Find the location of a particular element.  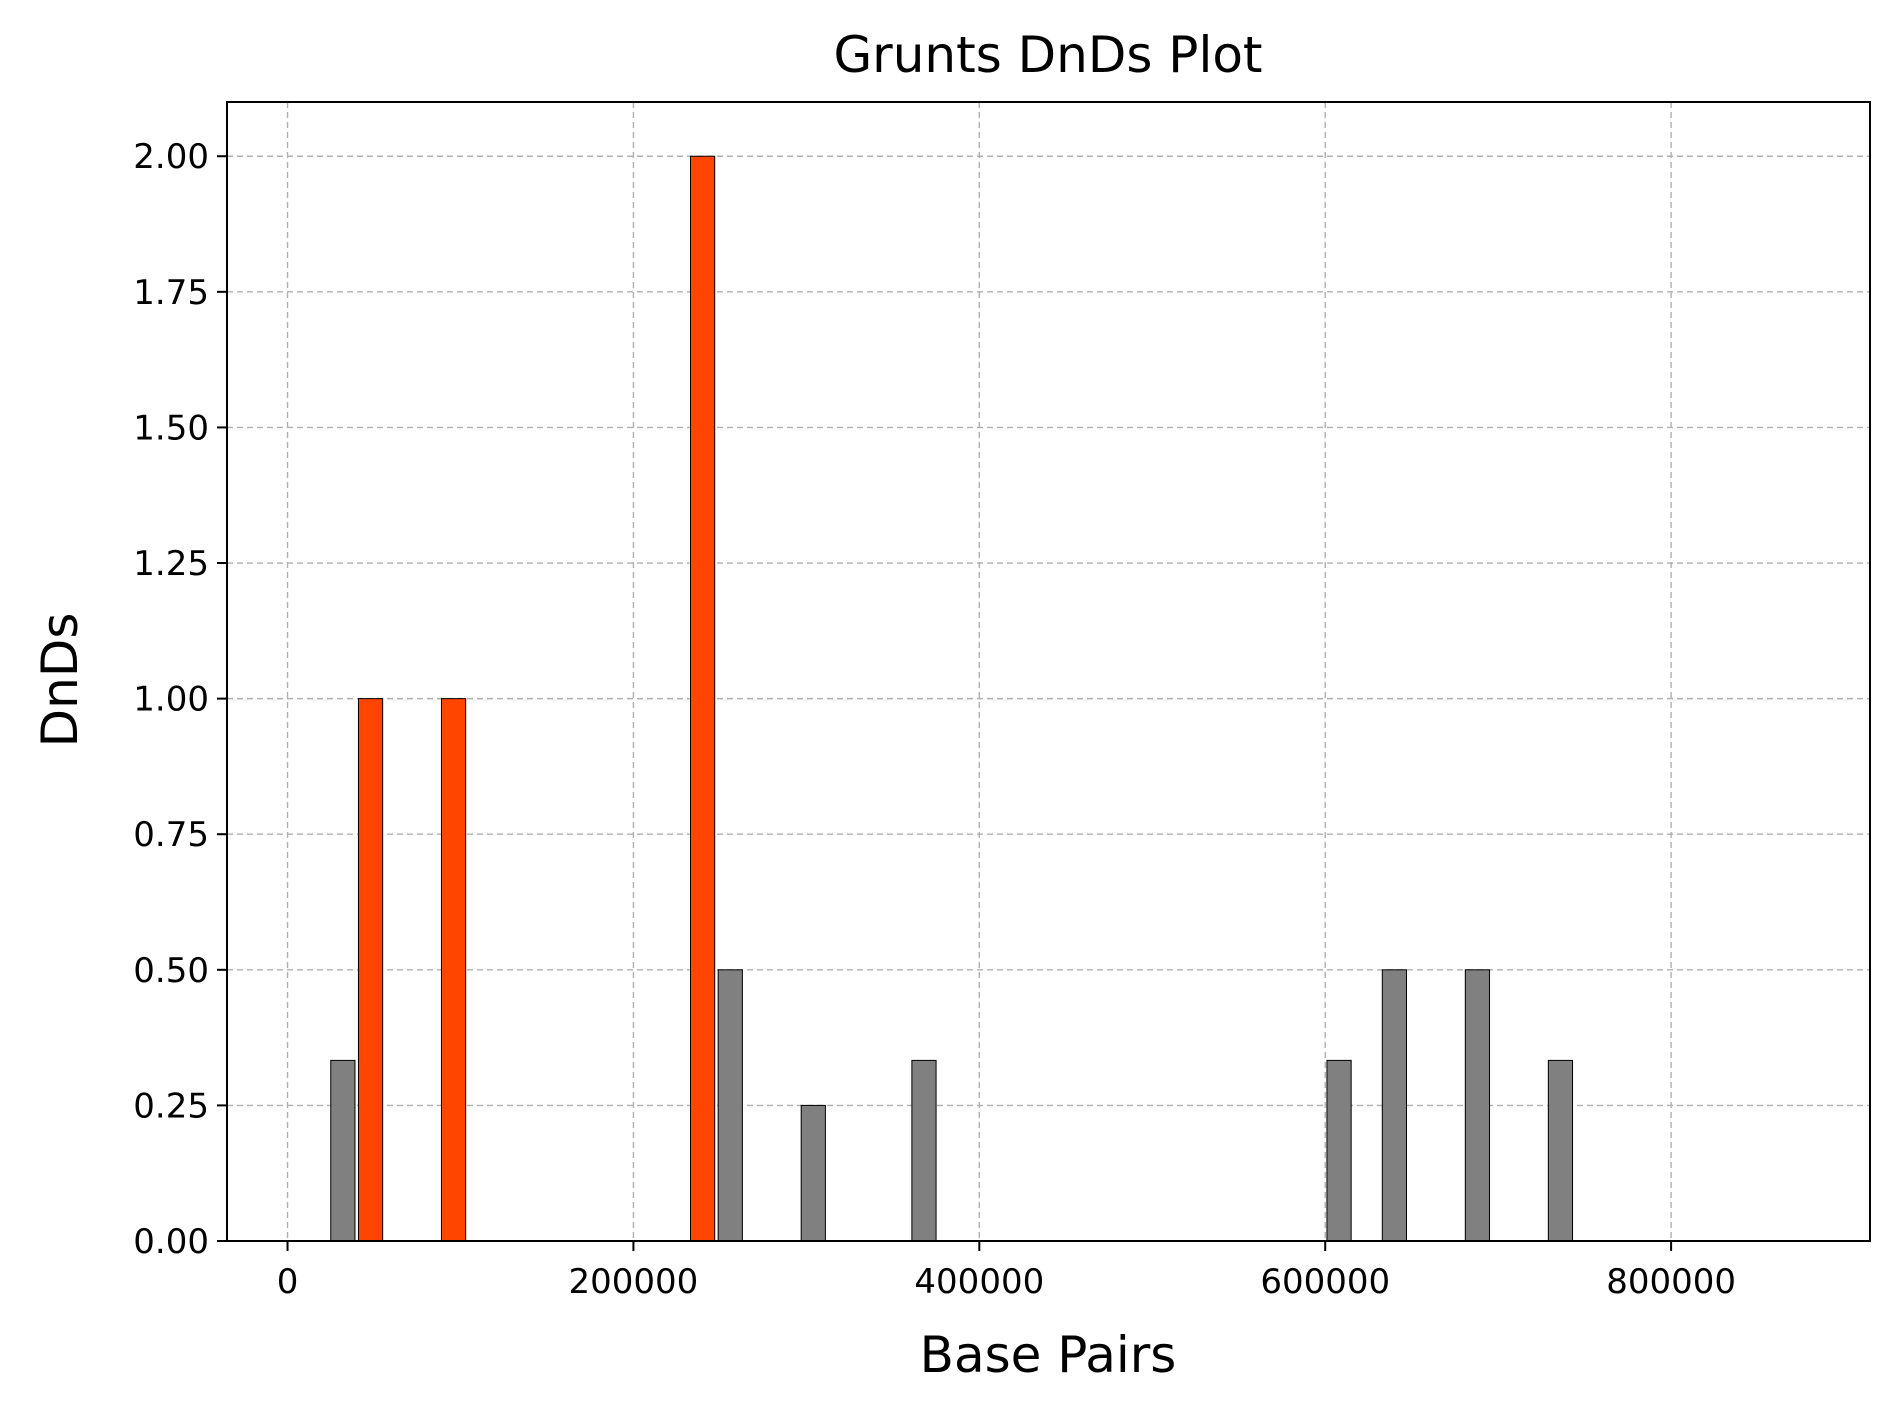

y-tick-label-4: 1.00 is located at coordinates (171, 700).